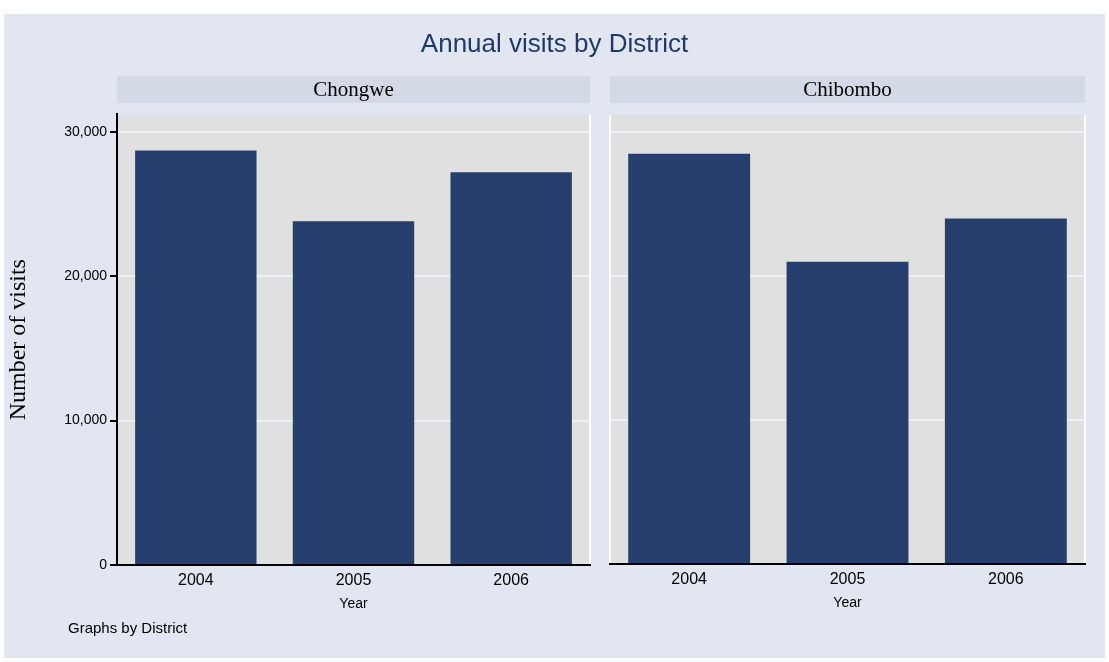 The image size is (1109, 662). I want to click on y-tick-label: 30,000, so click(86, 130).